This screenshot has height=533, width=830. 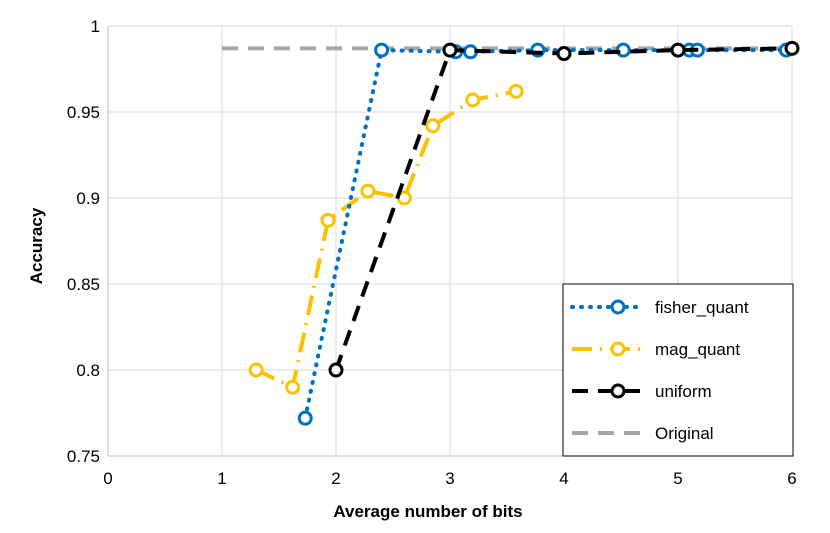 What do you see at coordinates (88, 198) in the screenshot?
I see `y-tick-label: 0.9` at bounding box center [88, 198].